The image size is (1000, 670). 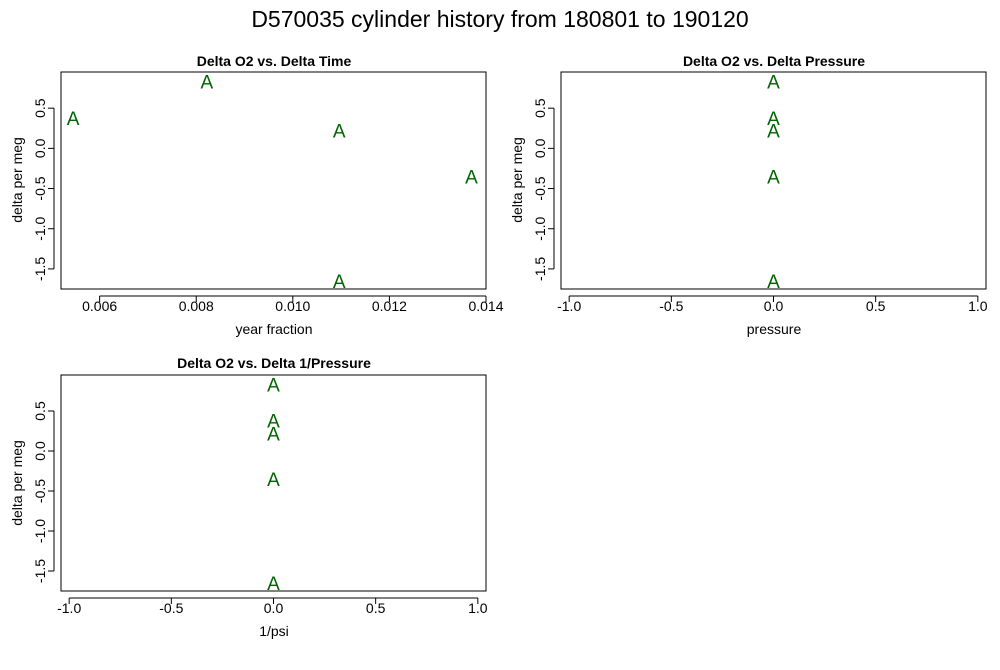 I want to click on x-tick-label: 0.008, so click(x=196, y=306).